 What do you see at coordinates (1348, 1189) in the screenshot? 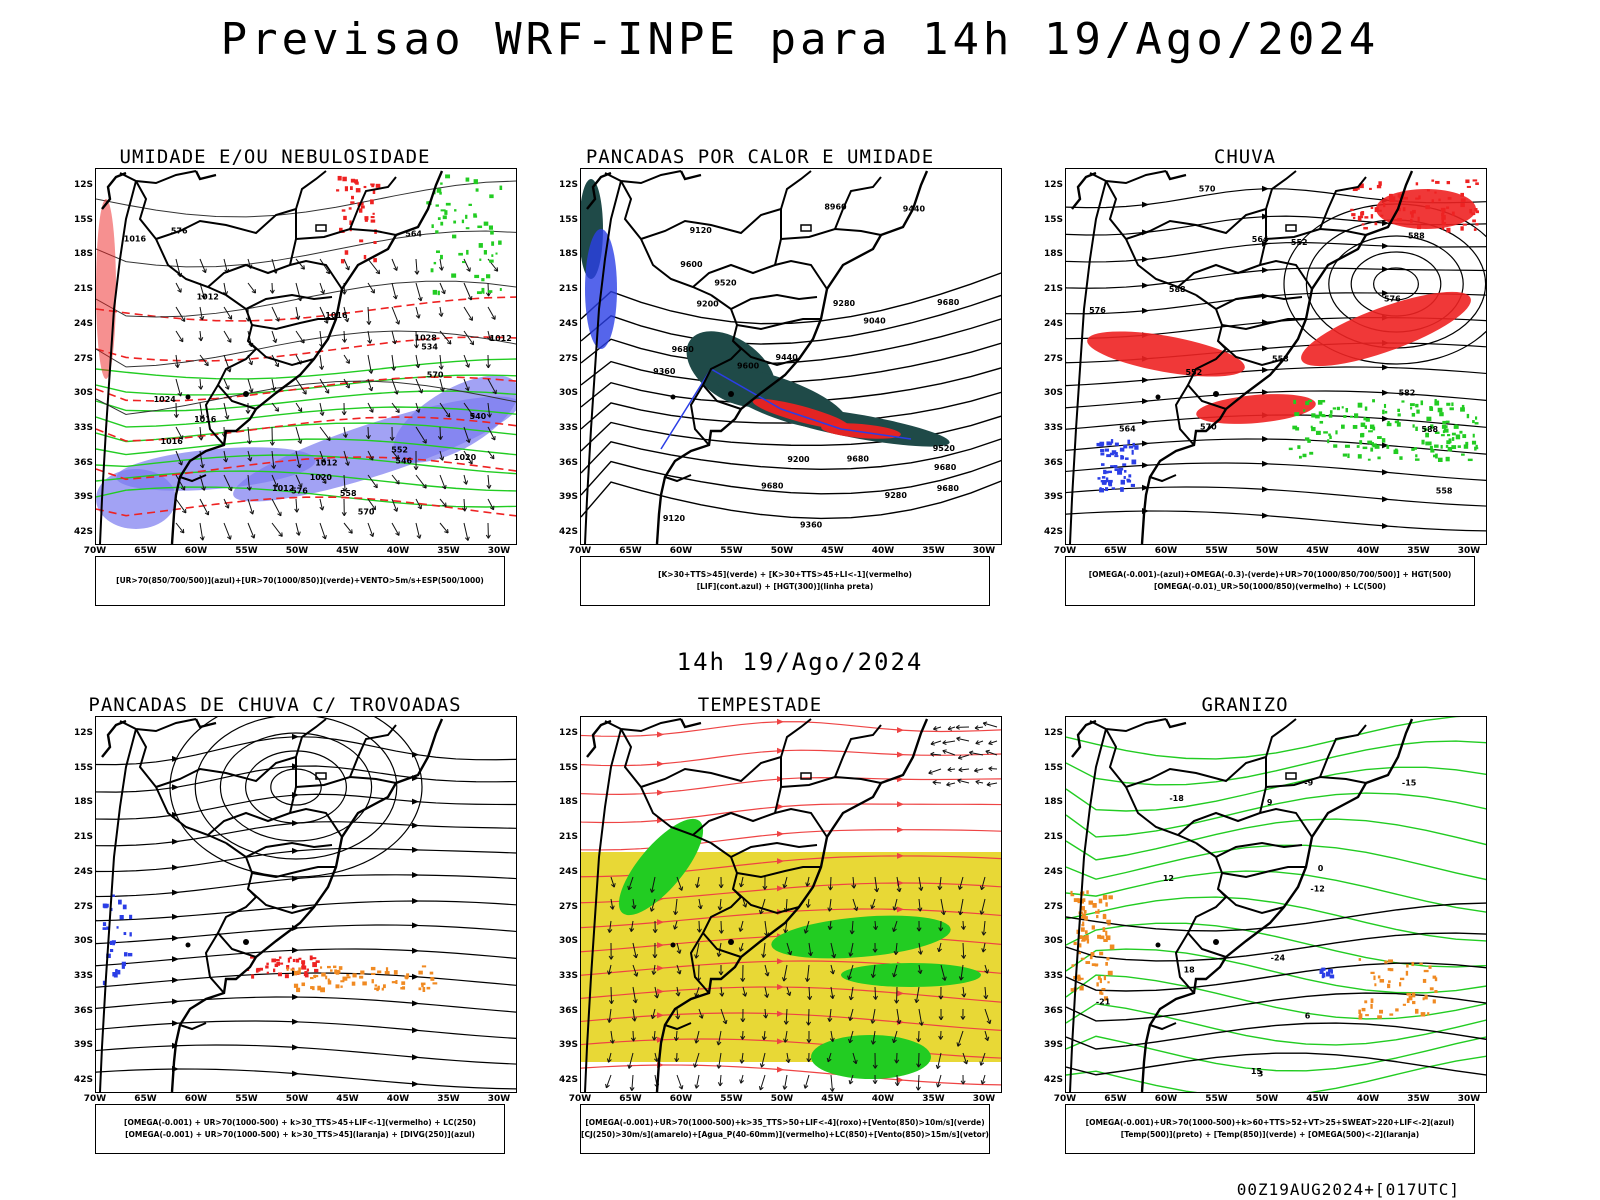
I see `run-label: 00Z19AUG2024+[017UTC]` at bounding box center [1348, 1189].